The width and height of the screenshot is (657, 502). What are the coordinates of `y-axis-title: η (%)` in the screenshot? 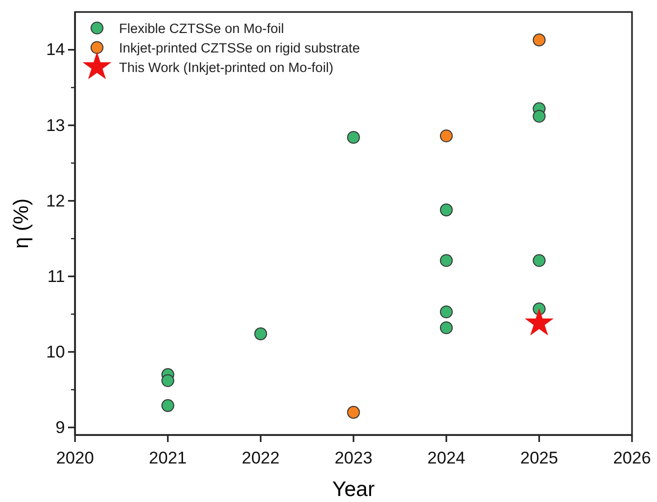 It's located at (21, 223).